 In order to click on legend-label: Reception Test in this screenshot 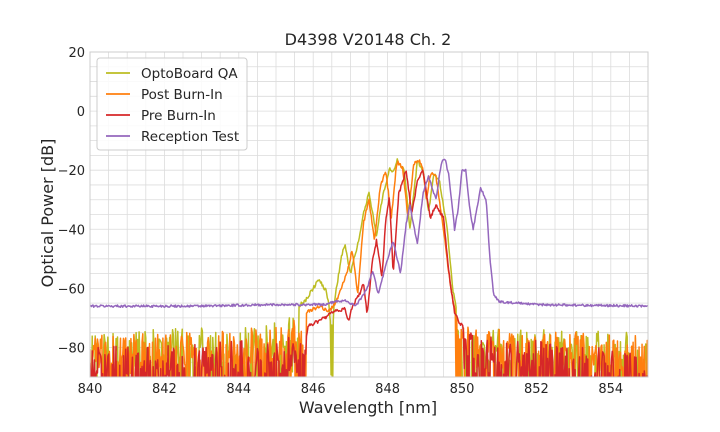, I will do `click(190, 137)`.